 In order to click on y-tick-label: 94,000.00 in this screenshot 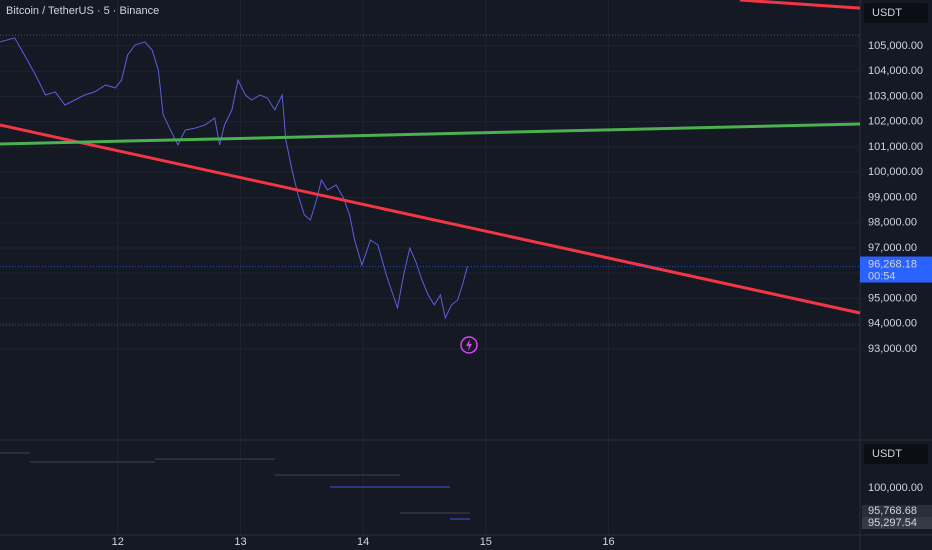, I will do `click(892, 324)`.